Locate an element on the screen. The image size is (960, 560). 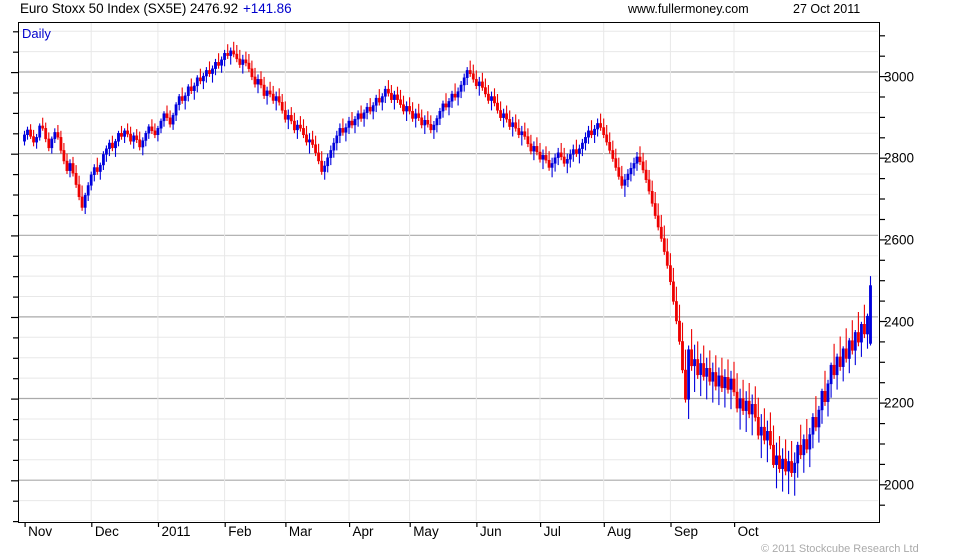
x-axis-tick-label: May is located at coordinates (426, 531).